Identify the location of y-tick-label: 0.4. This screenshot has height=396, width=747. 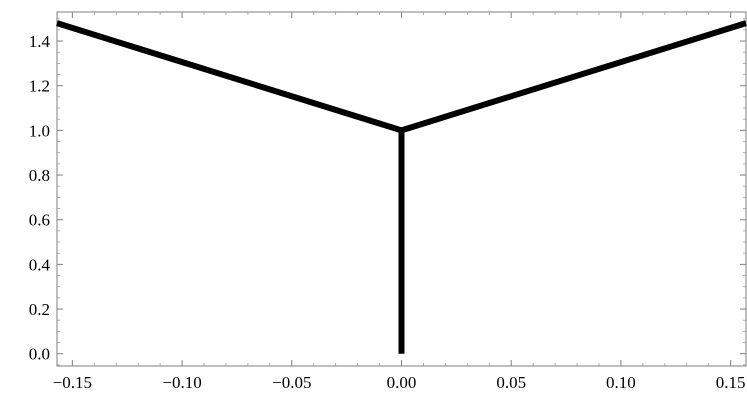
(40, 264).